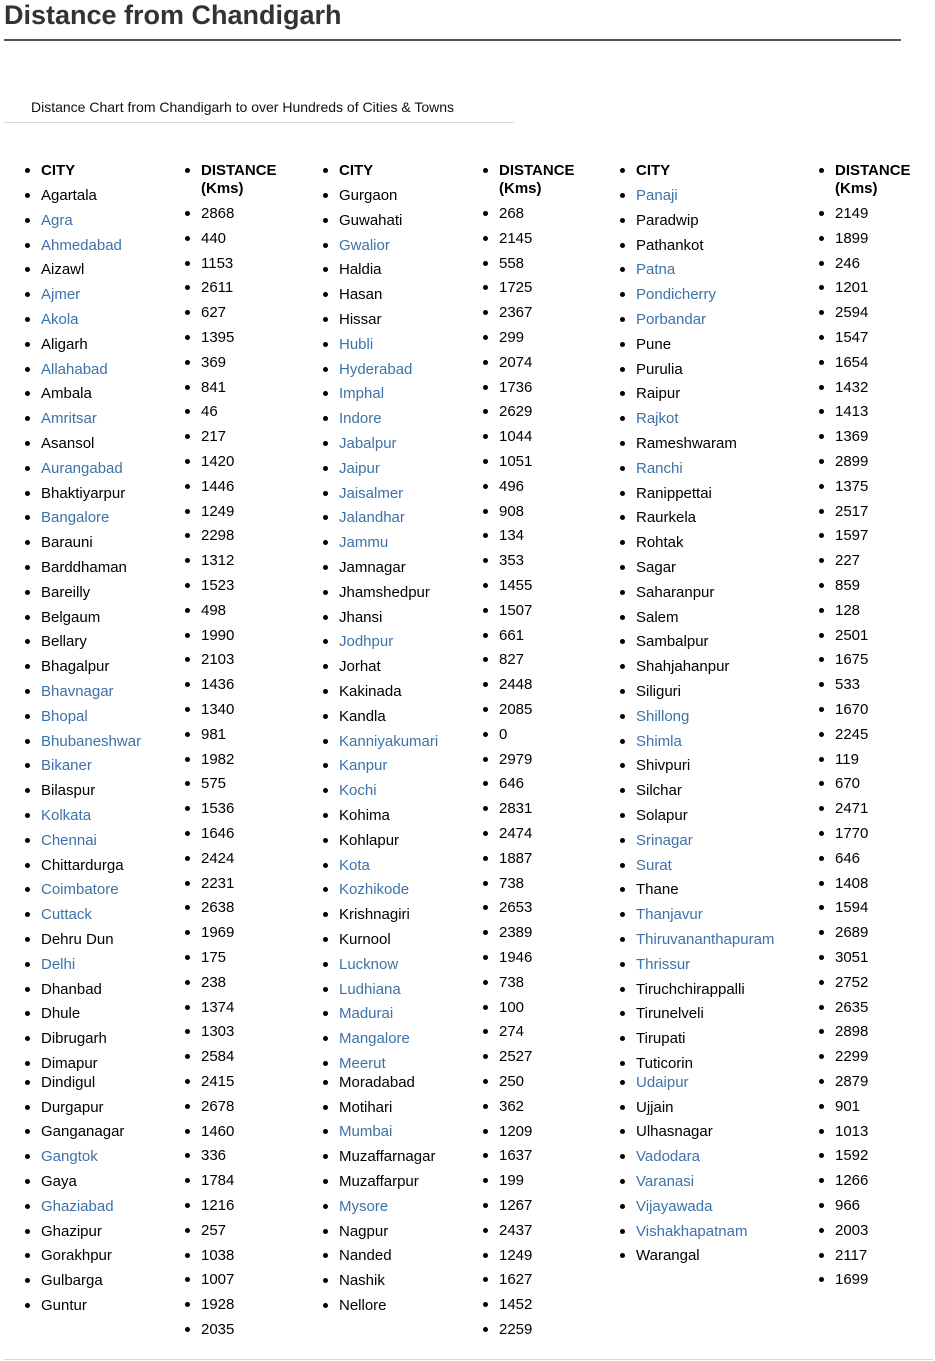 The height and width of the screenshot is (1361, 935). I want to click on distance-item: 299, so click(503, 337).